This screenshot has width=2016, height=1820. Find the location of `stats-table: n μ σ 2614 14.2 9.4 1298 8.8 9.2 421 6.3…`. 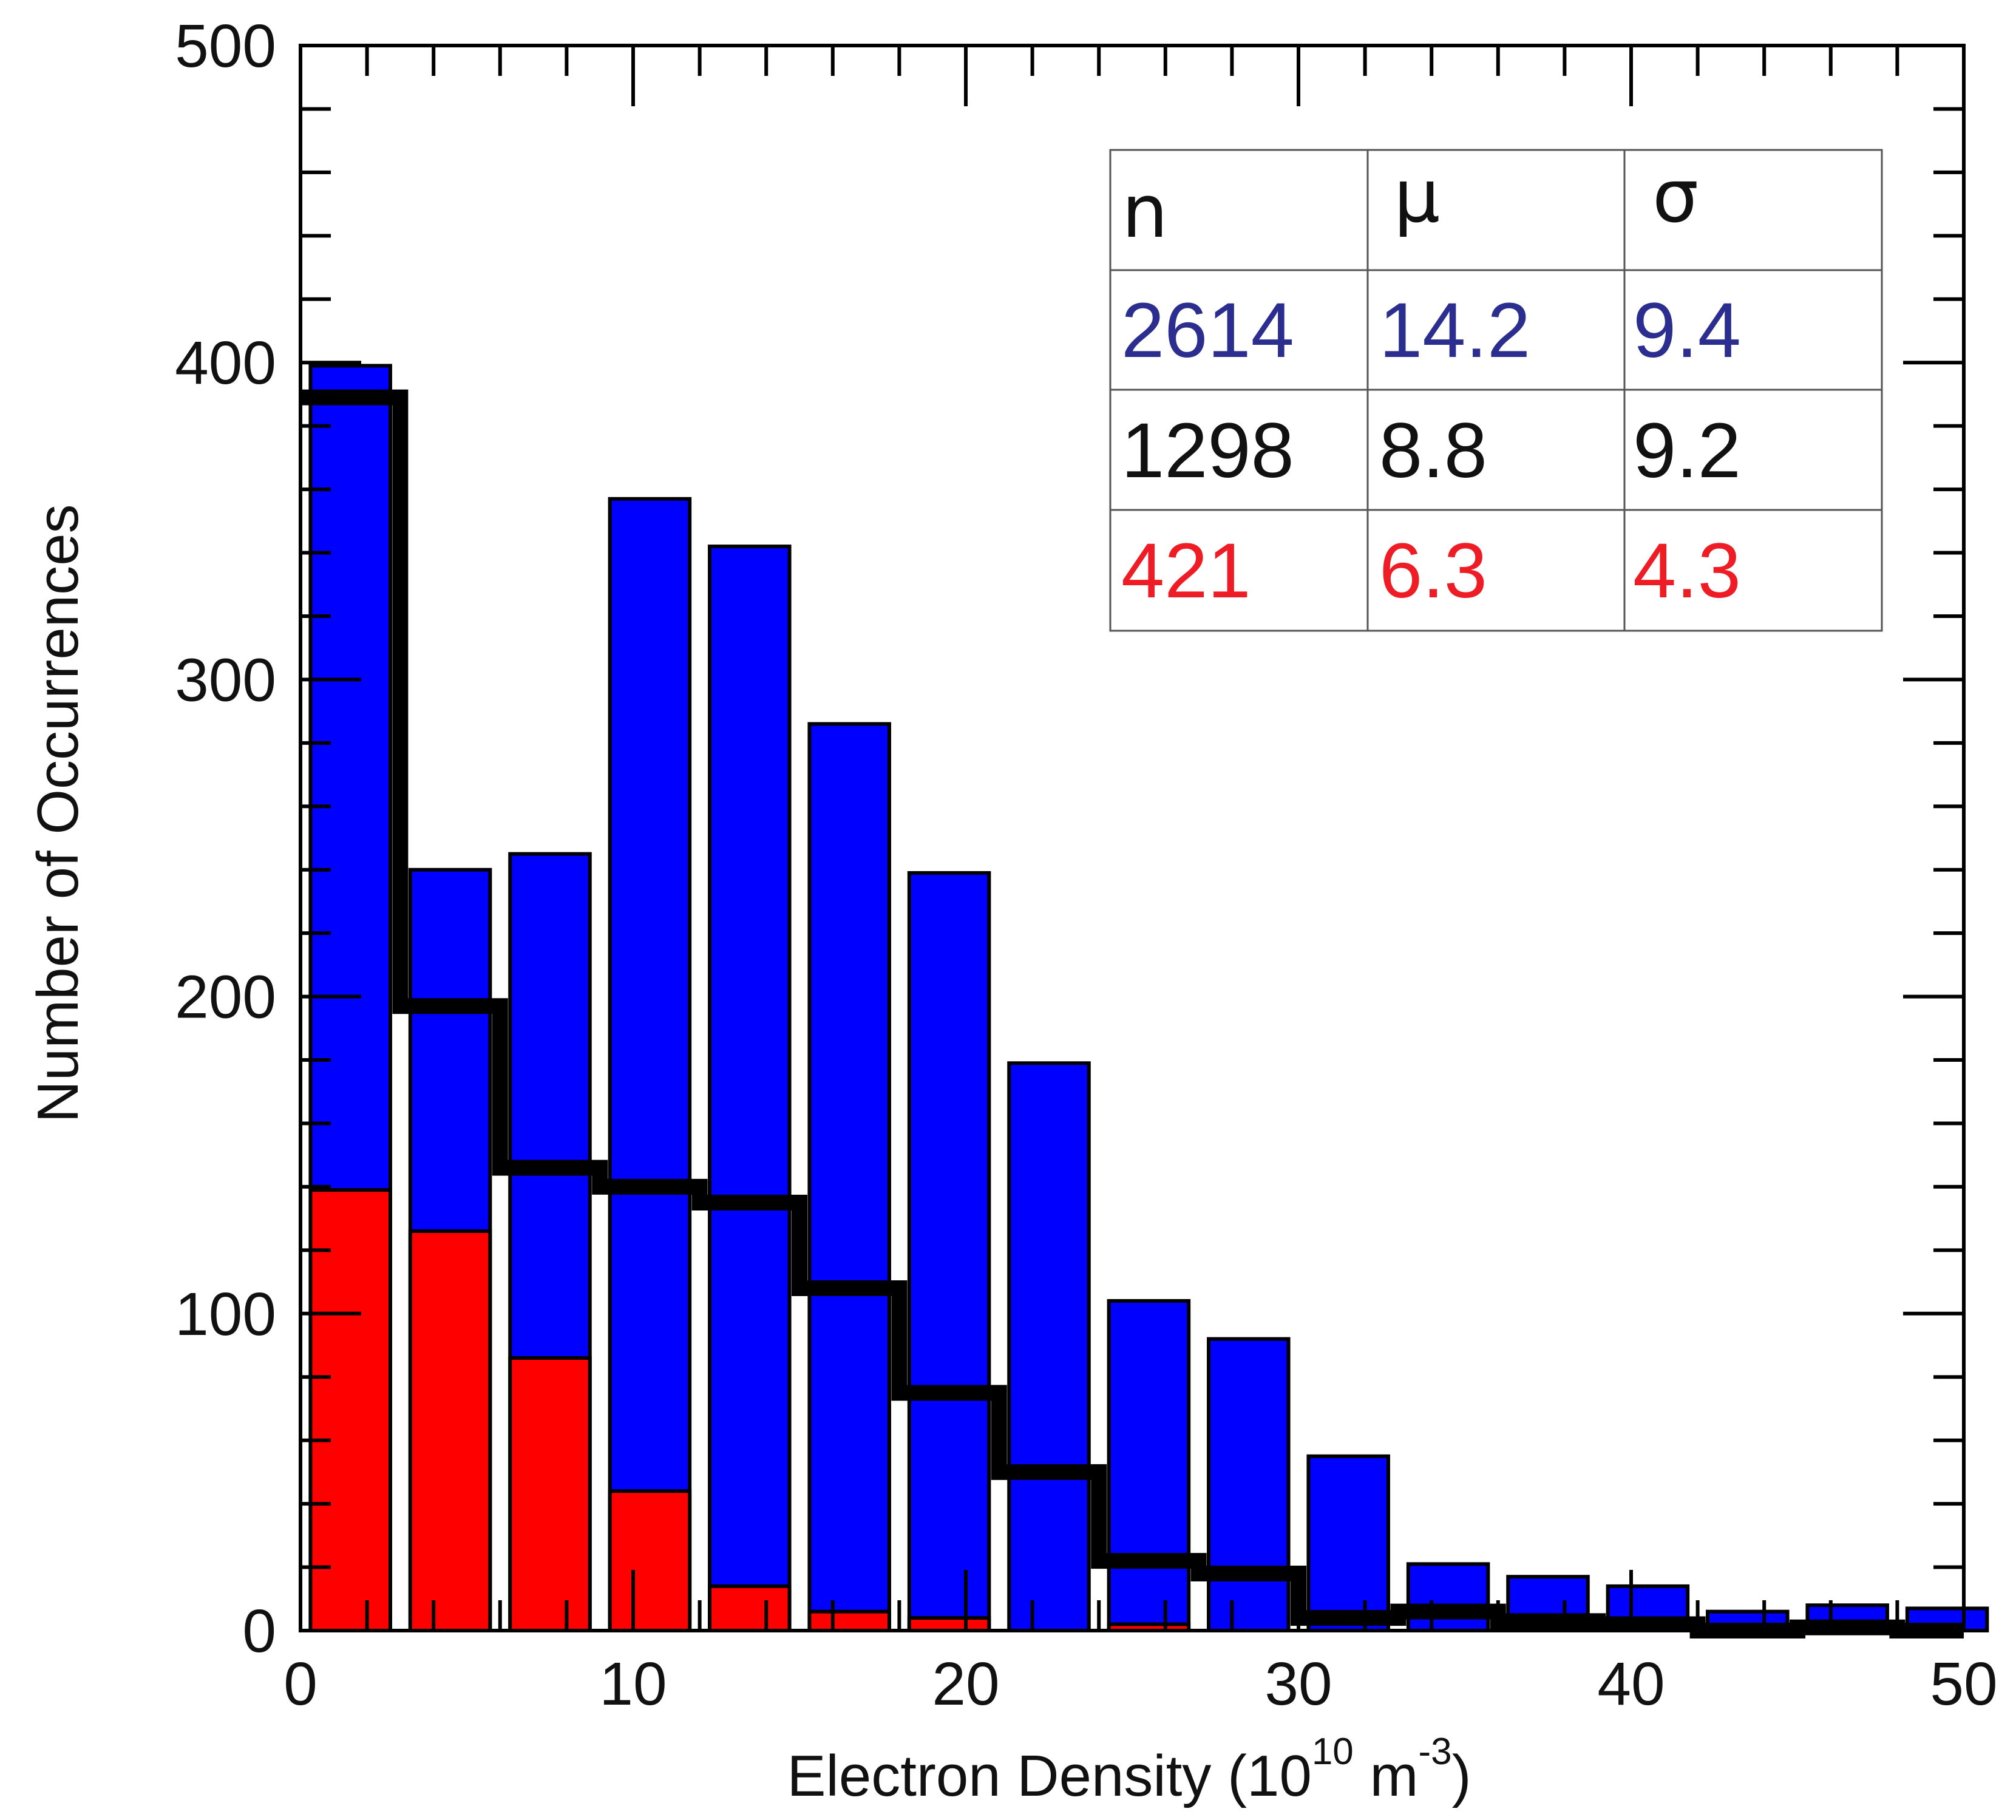

stats-table: n μ σ 2614 14.2 9.4 1298 8.8 9.2 421 6.3… is located at coordinates (1496, 390).